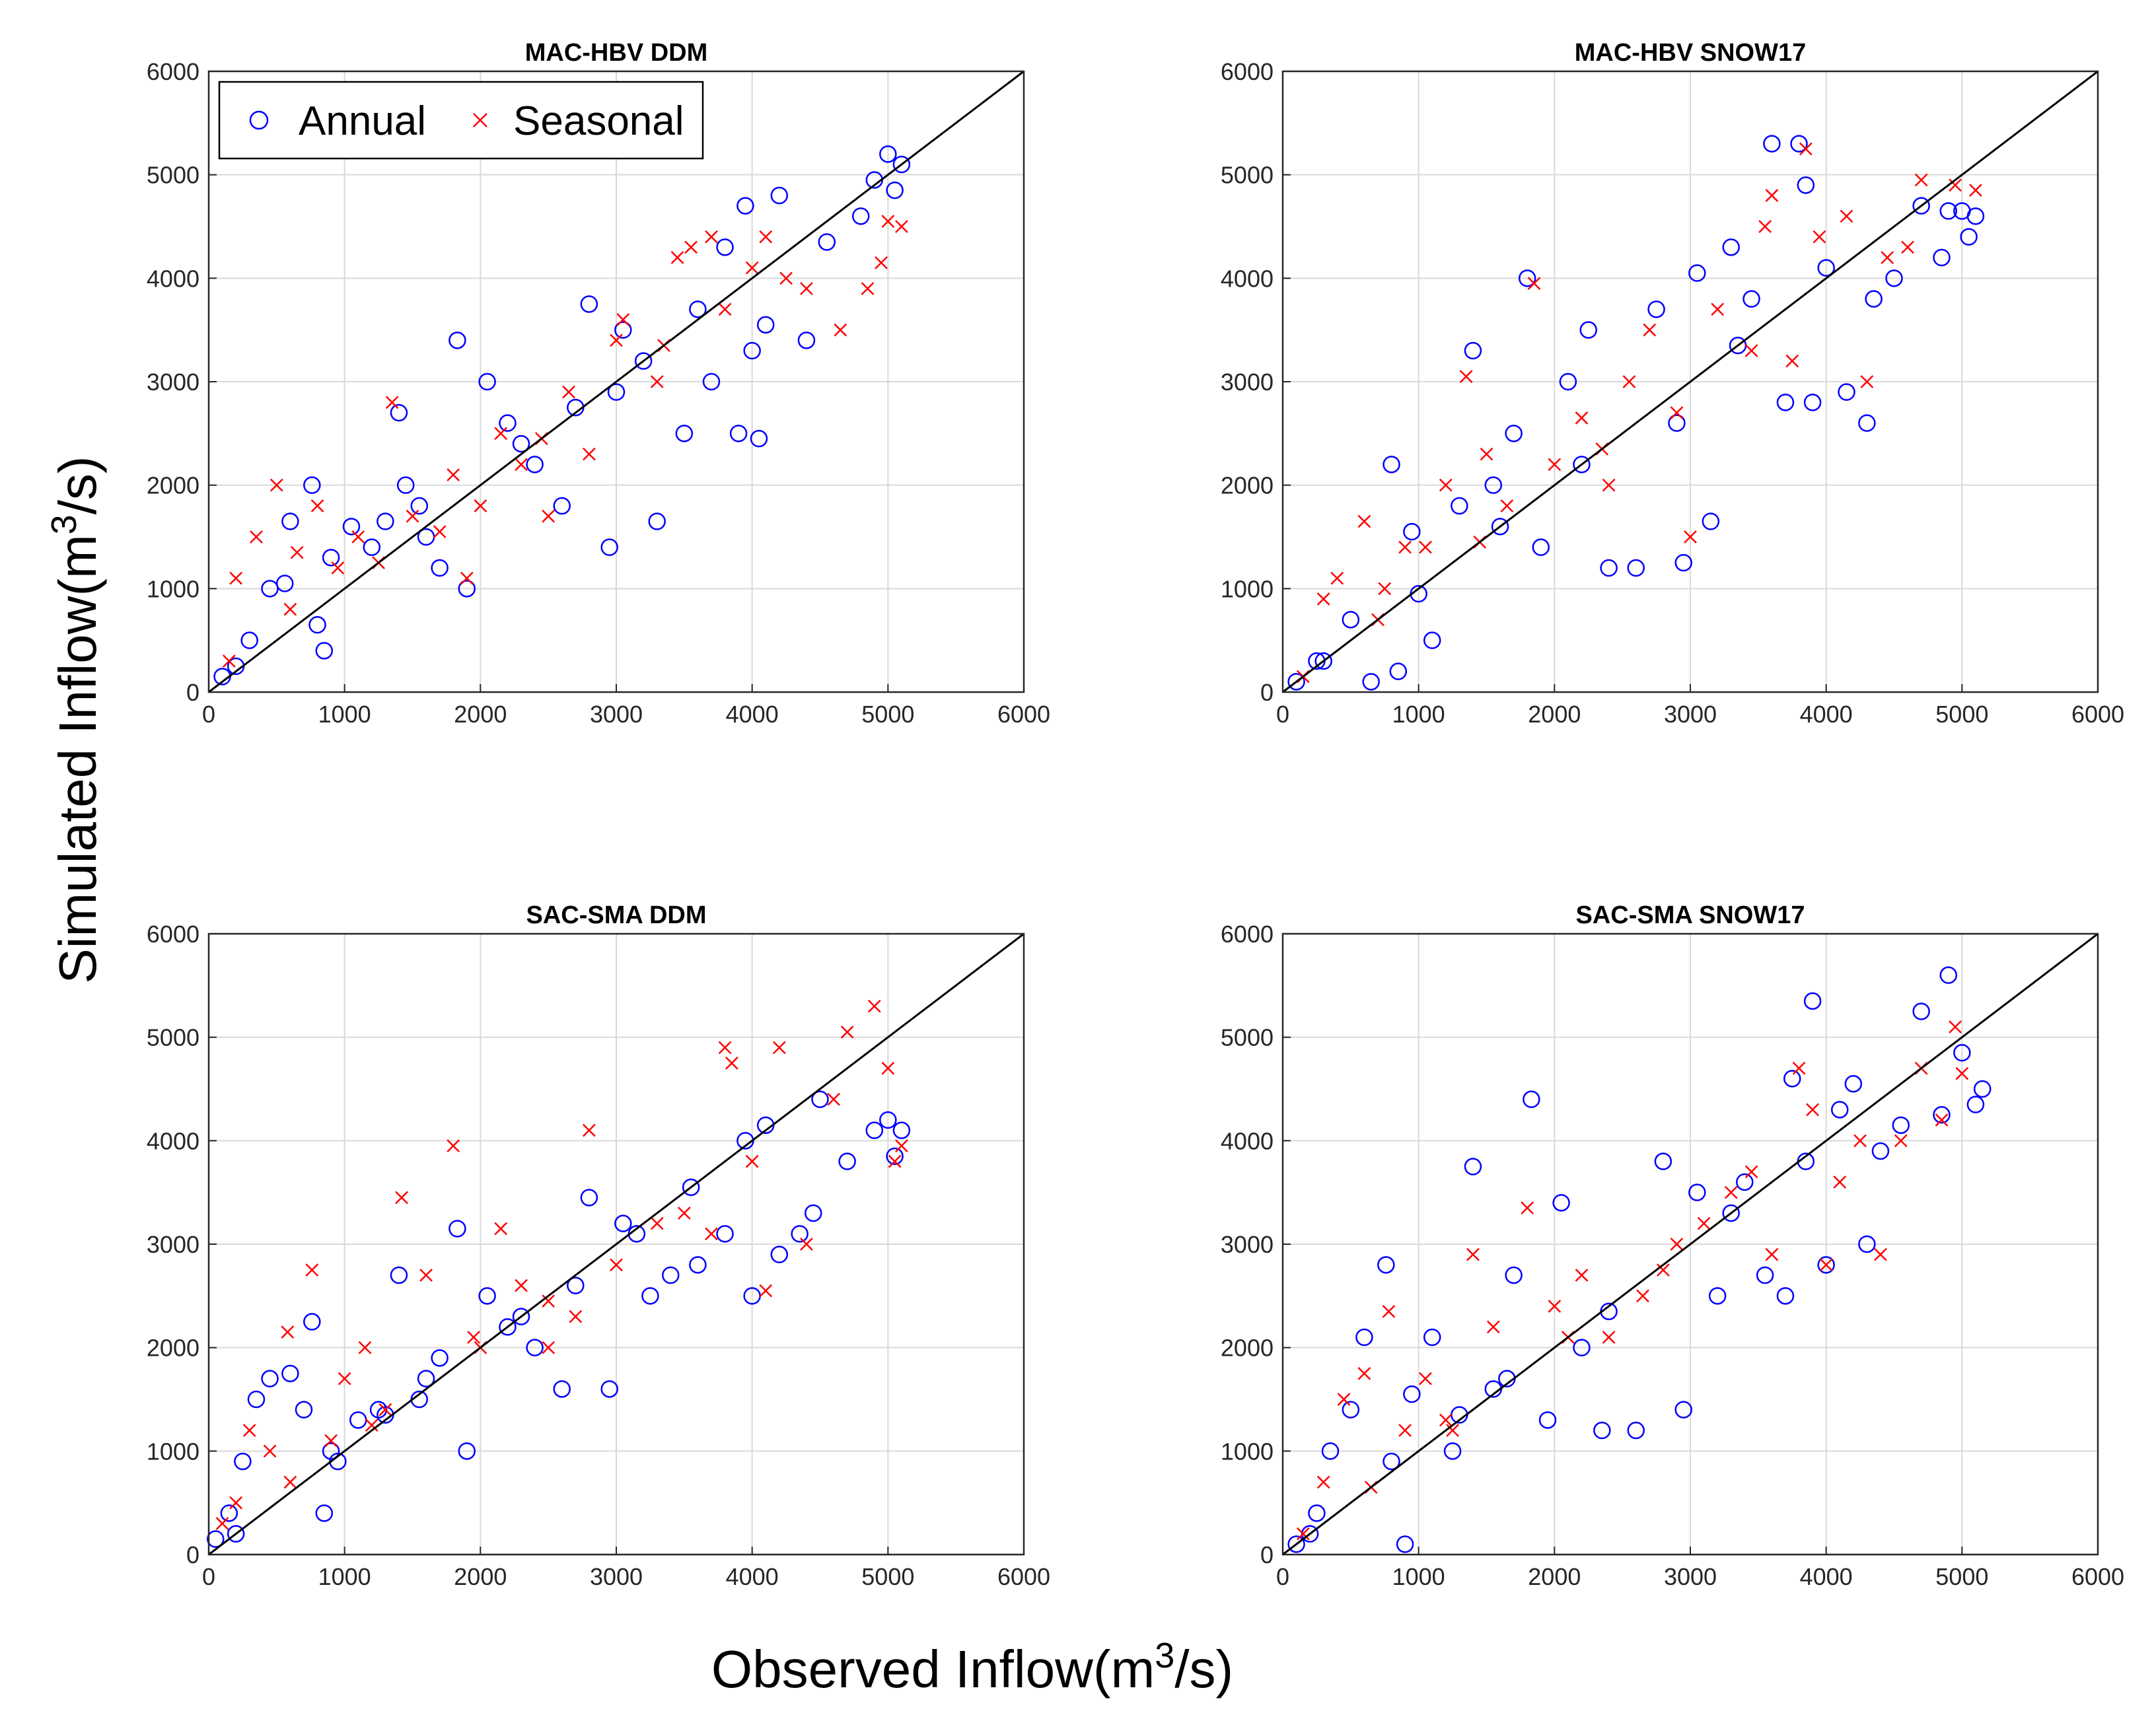  What do you see at coordinates (1690, 53) in the screenshot?
I see `panel-title: MAC-HBV SNOW17` at bounding box center [1690, 53].